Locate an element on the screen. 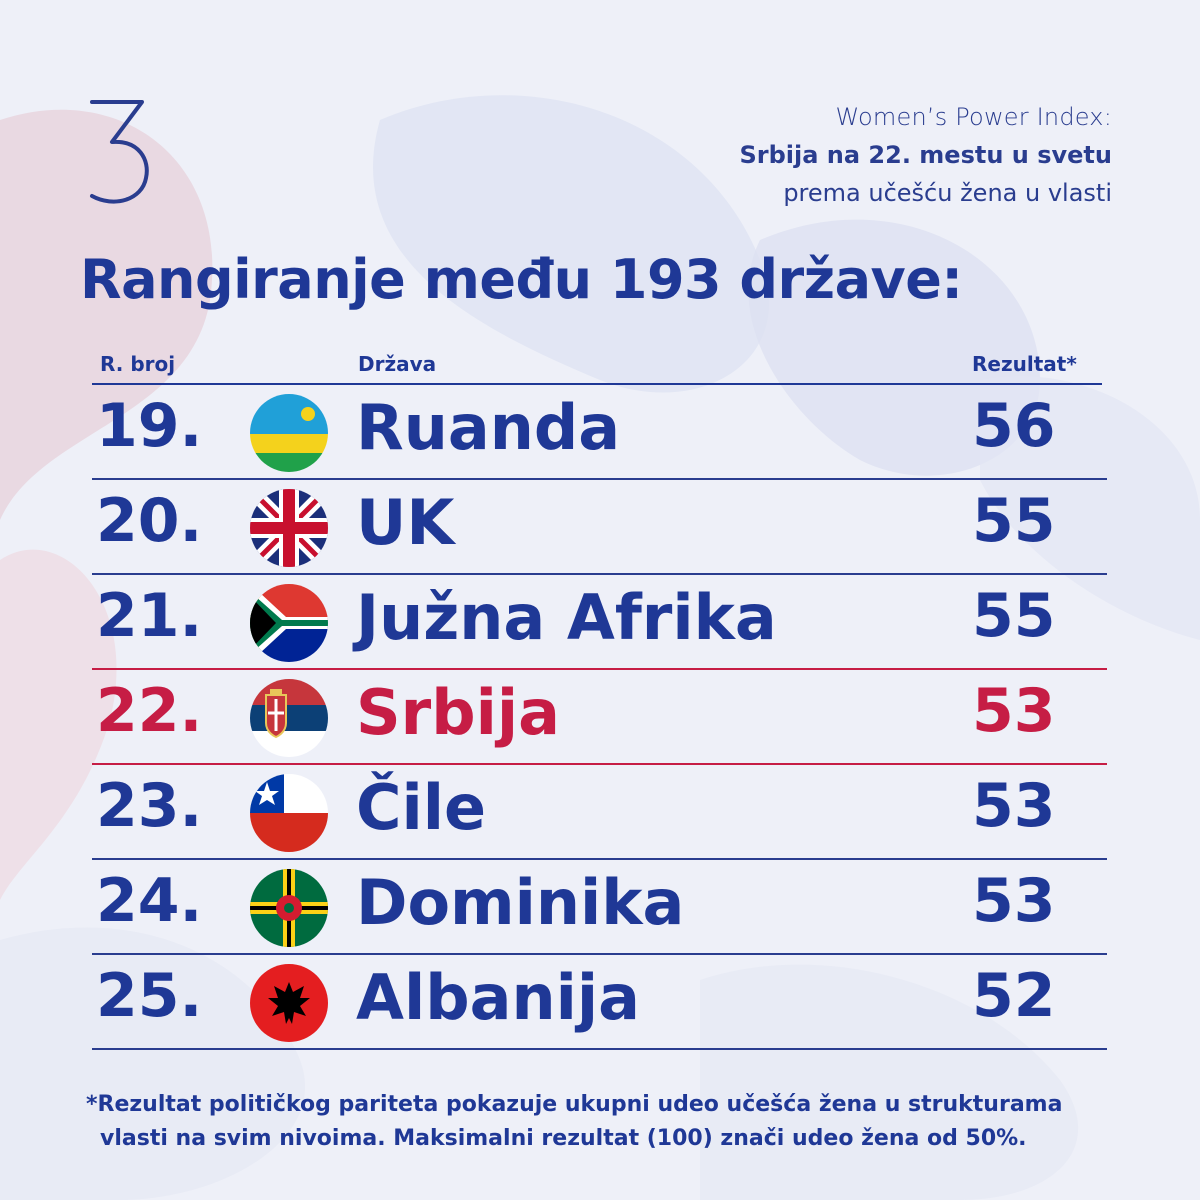 This screenshot has width=1200, height=1200. chile-flag-icon is located at coordinates (289, 813).